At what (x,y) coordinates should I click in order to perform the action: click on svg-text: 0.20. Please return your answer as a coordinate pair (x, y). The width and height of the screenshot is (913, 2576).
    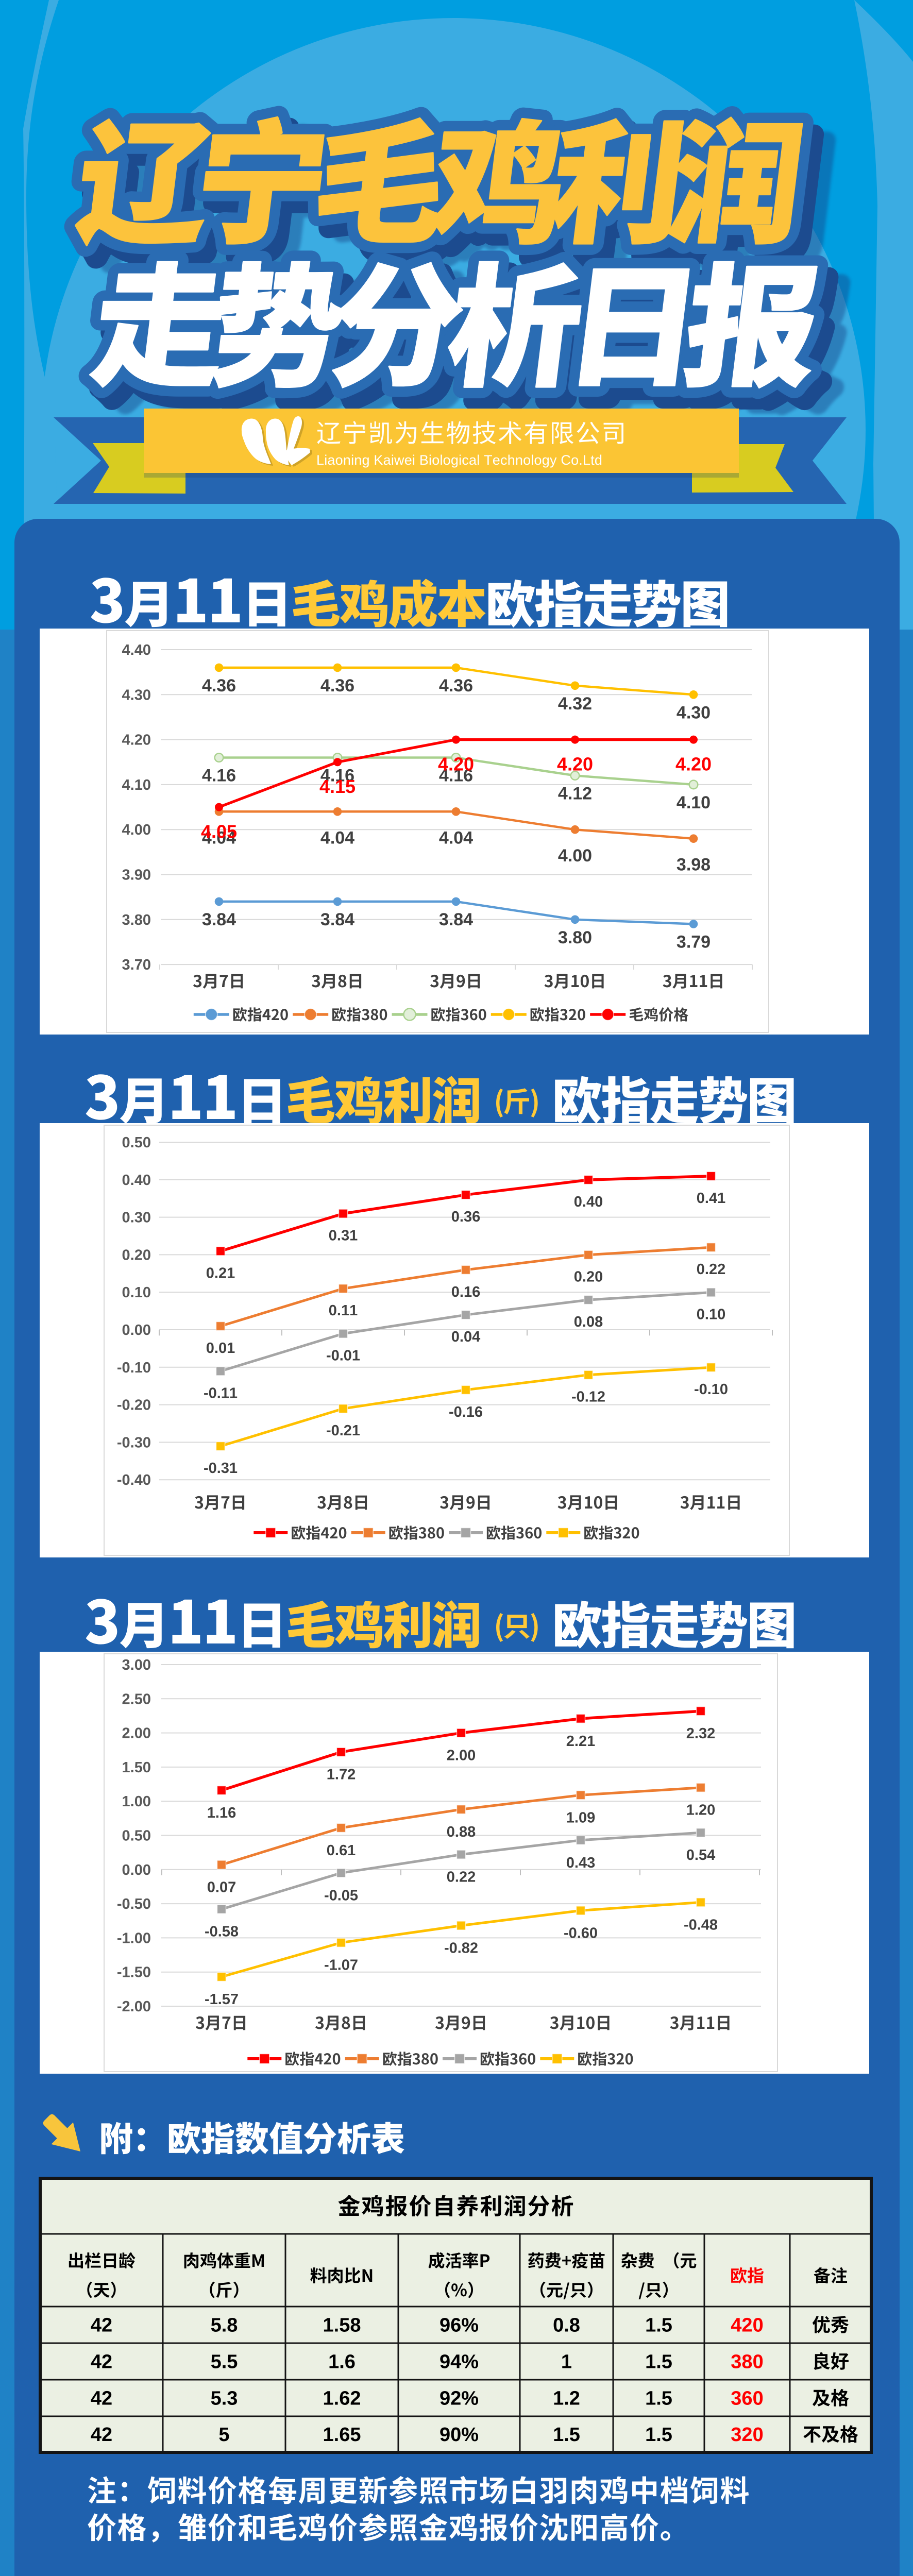
    Looking at the image, I should click on (136, 1255).